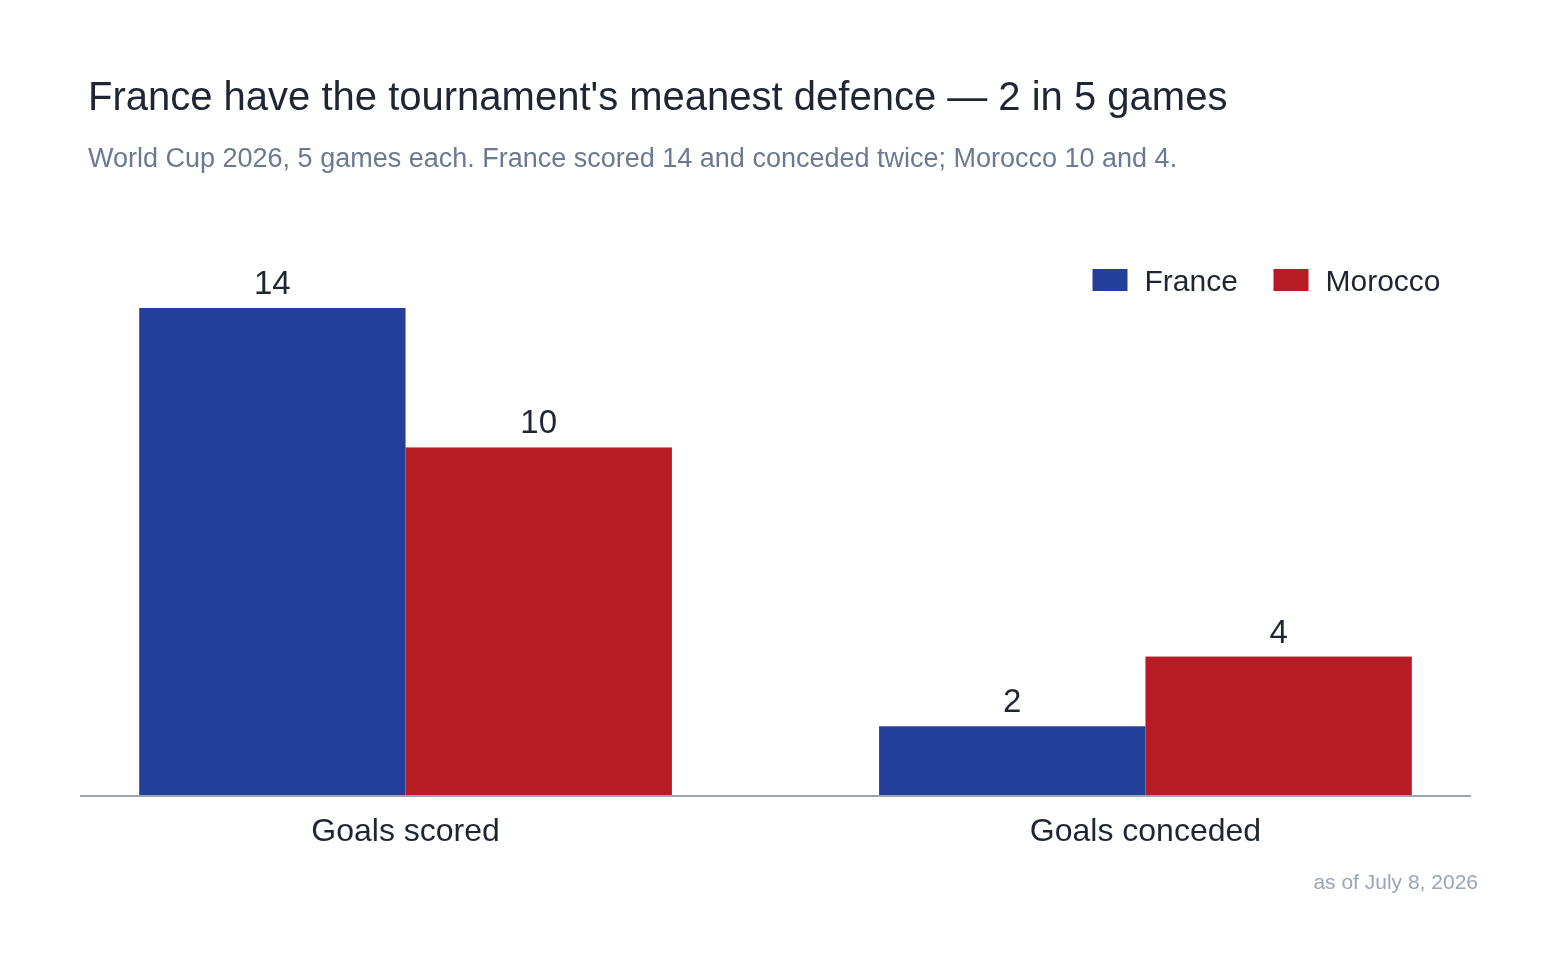  I want to click on text: as of July 8, 2026, so click(1395, 881).